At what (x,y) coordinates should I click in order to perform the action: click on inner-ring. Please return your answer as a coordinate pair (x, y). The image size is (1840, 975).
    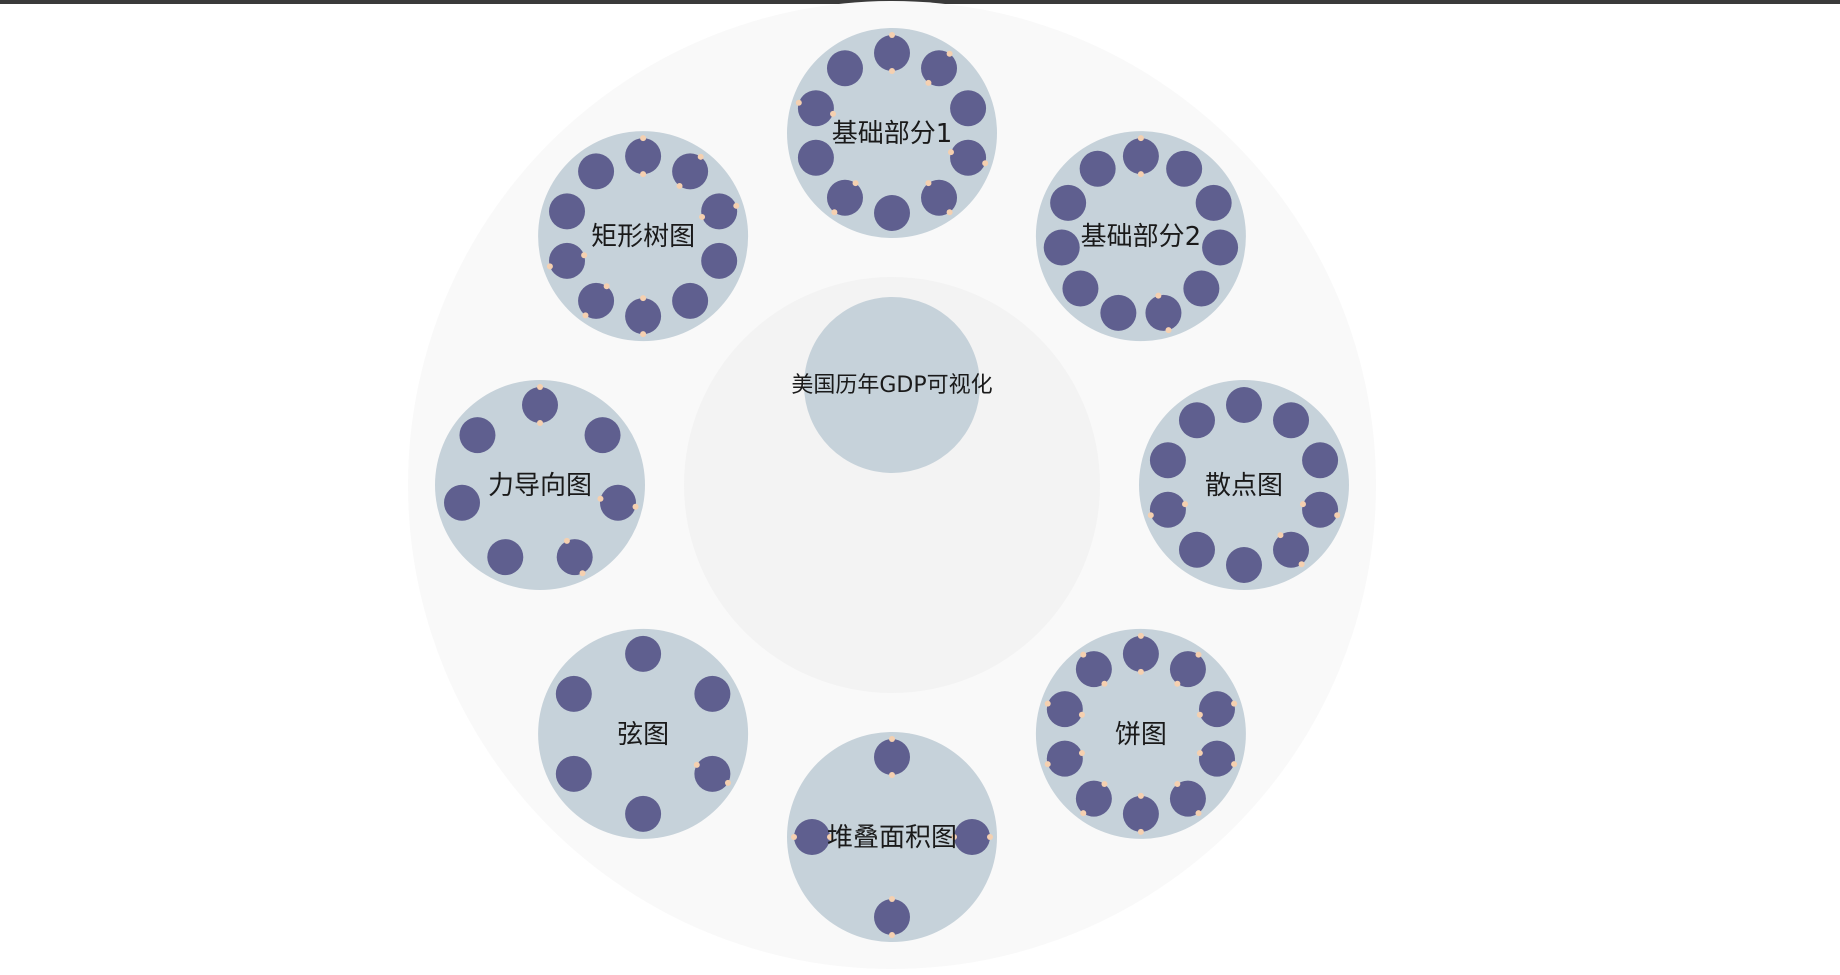
    Looking at the image, I should click on (892, 485).